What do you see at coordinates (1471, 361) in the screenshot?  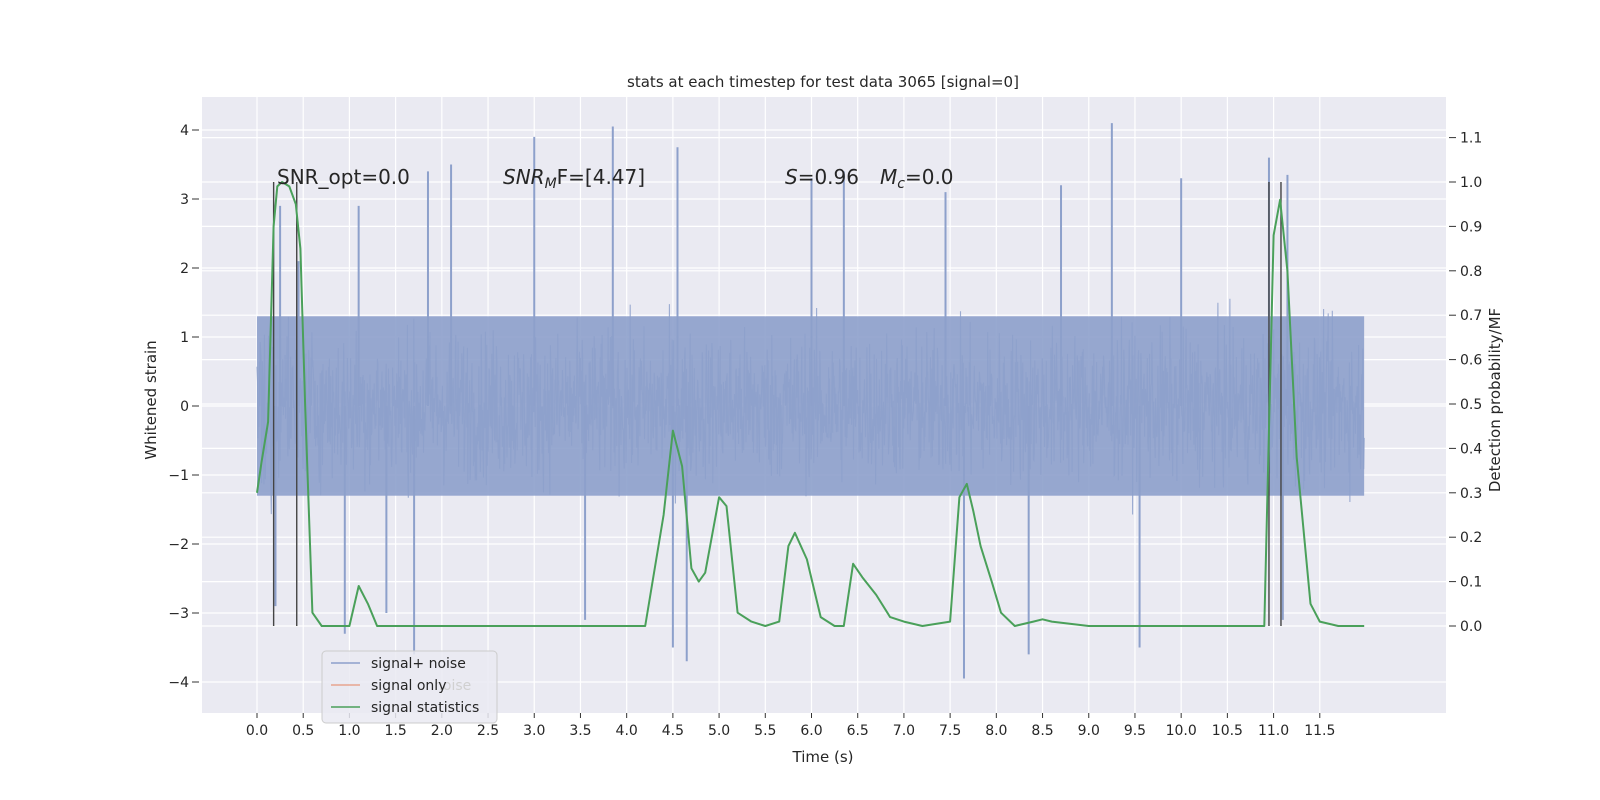 I see `y2-tick-label: 0.6` at bounding box center [1471, 361].